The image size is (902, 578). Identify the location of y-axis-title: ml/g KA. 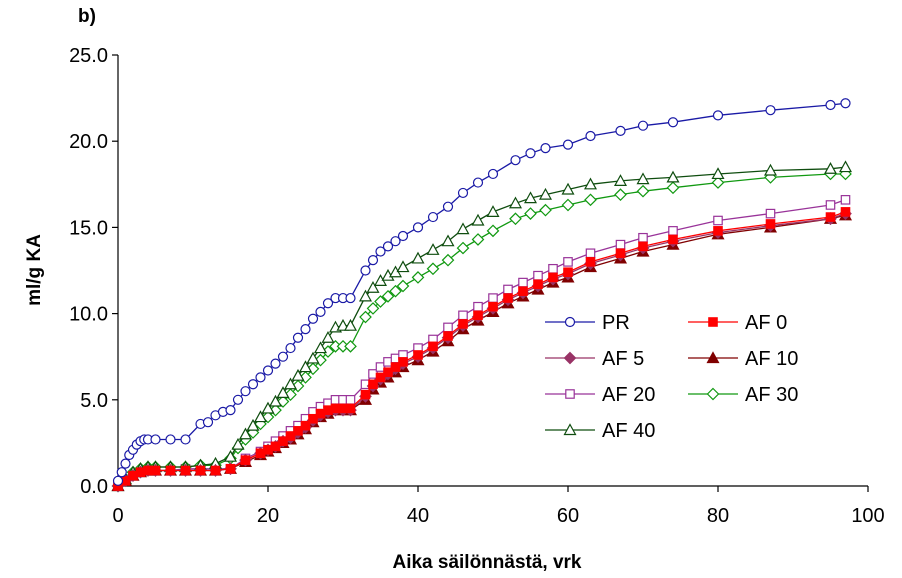
(34, 270).